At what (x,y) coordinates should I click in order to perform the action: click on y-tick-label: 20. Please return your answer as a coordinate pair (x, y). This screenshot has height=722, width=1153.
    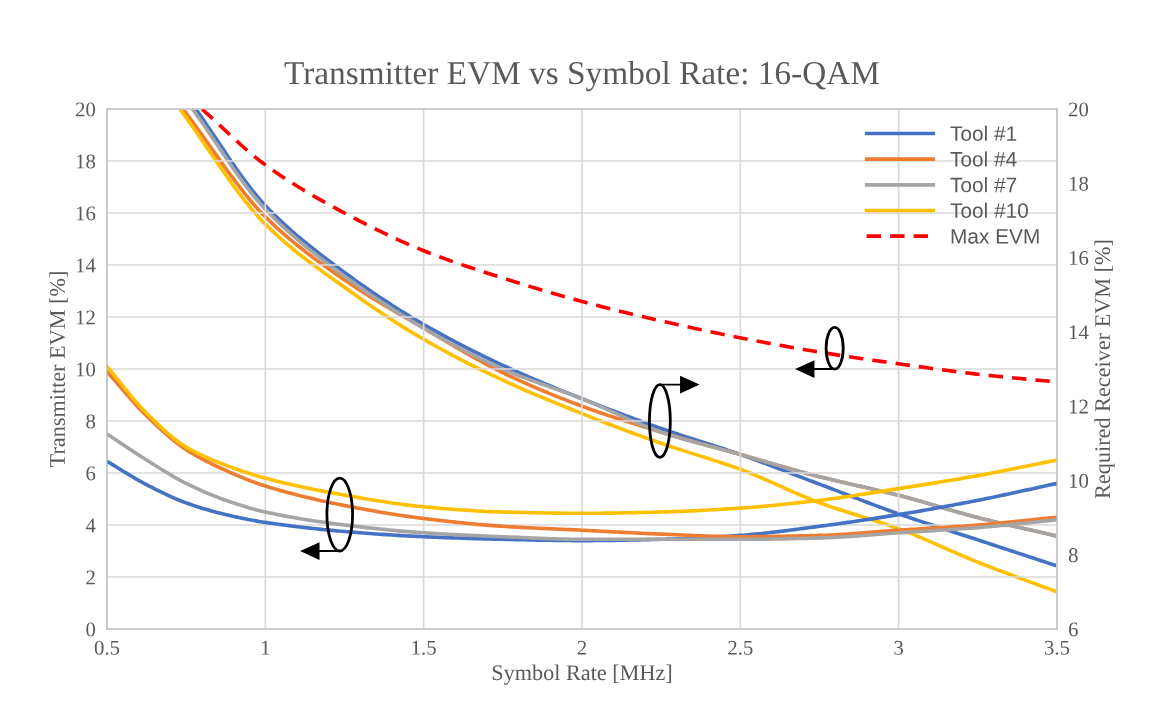
    Looking at the image, I should click on (85, 109).